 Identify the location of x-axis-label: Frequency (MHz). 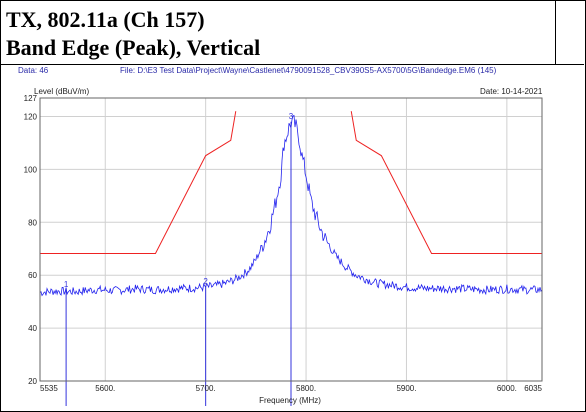
(290, 400).